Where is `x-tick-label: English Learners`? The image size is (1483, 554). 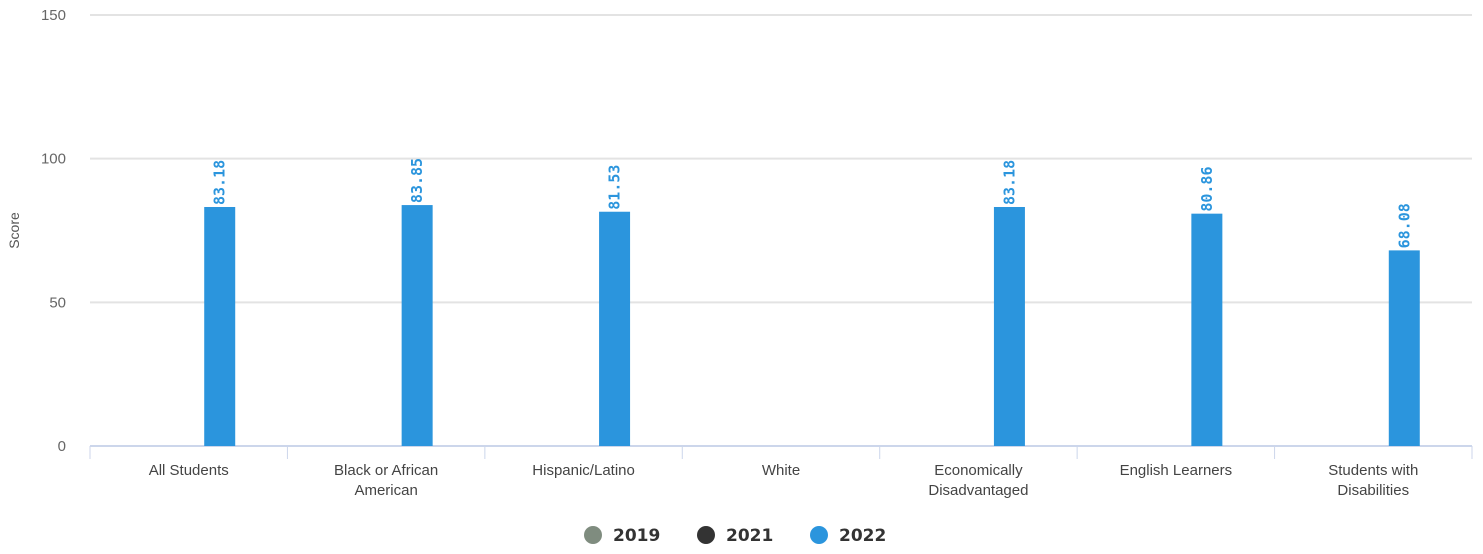
x-tick-label: English Learners is located at coordinates (1176, 470).